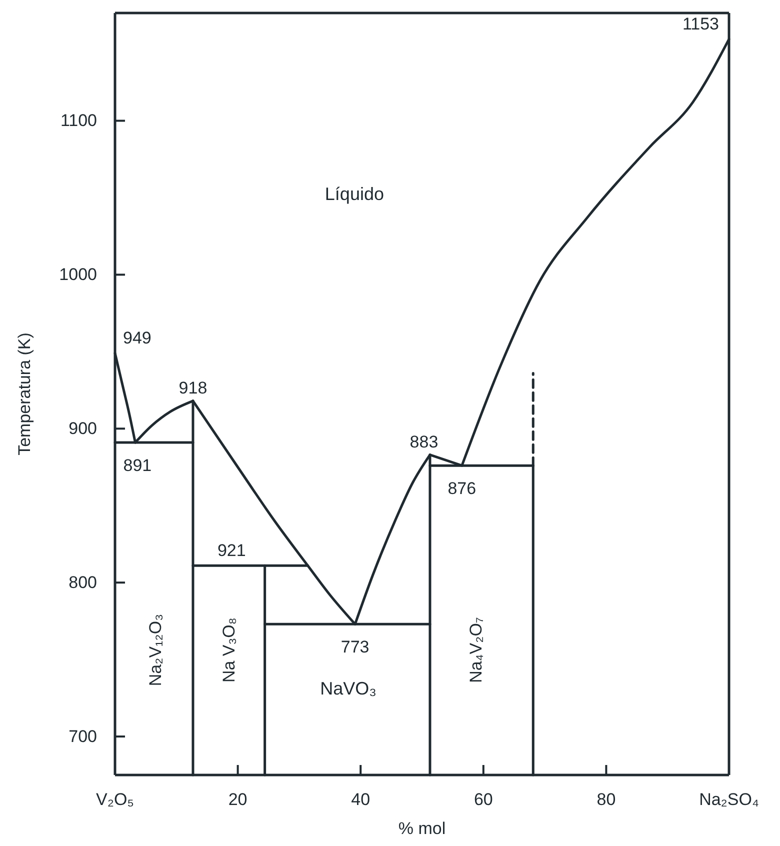  I want to click on y-tick-label: 1100, so click(78, 120).